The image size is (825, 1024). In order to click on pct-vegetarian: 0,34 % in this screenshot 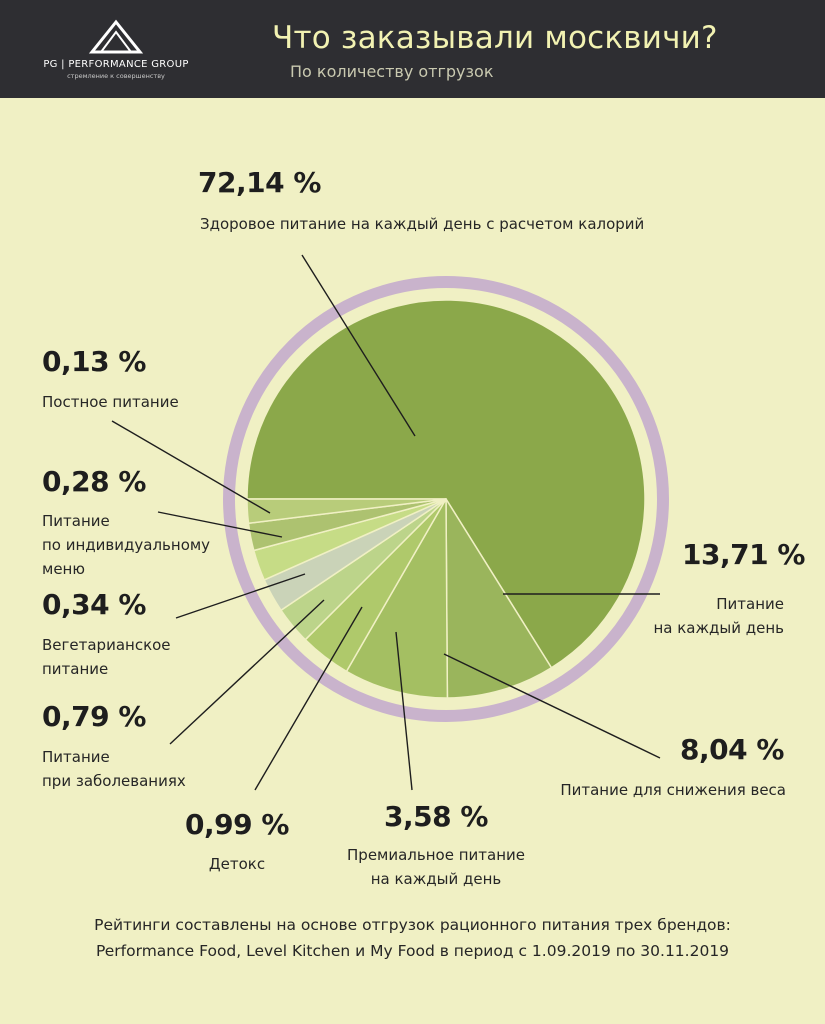, I will do `click(94, 604)`.